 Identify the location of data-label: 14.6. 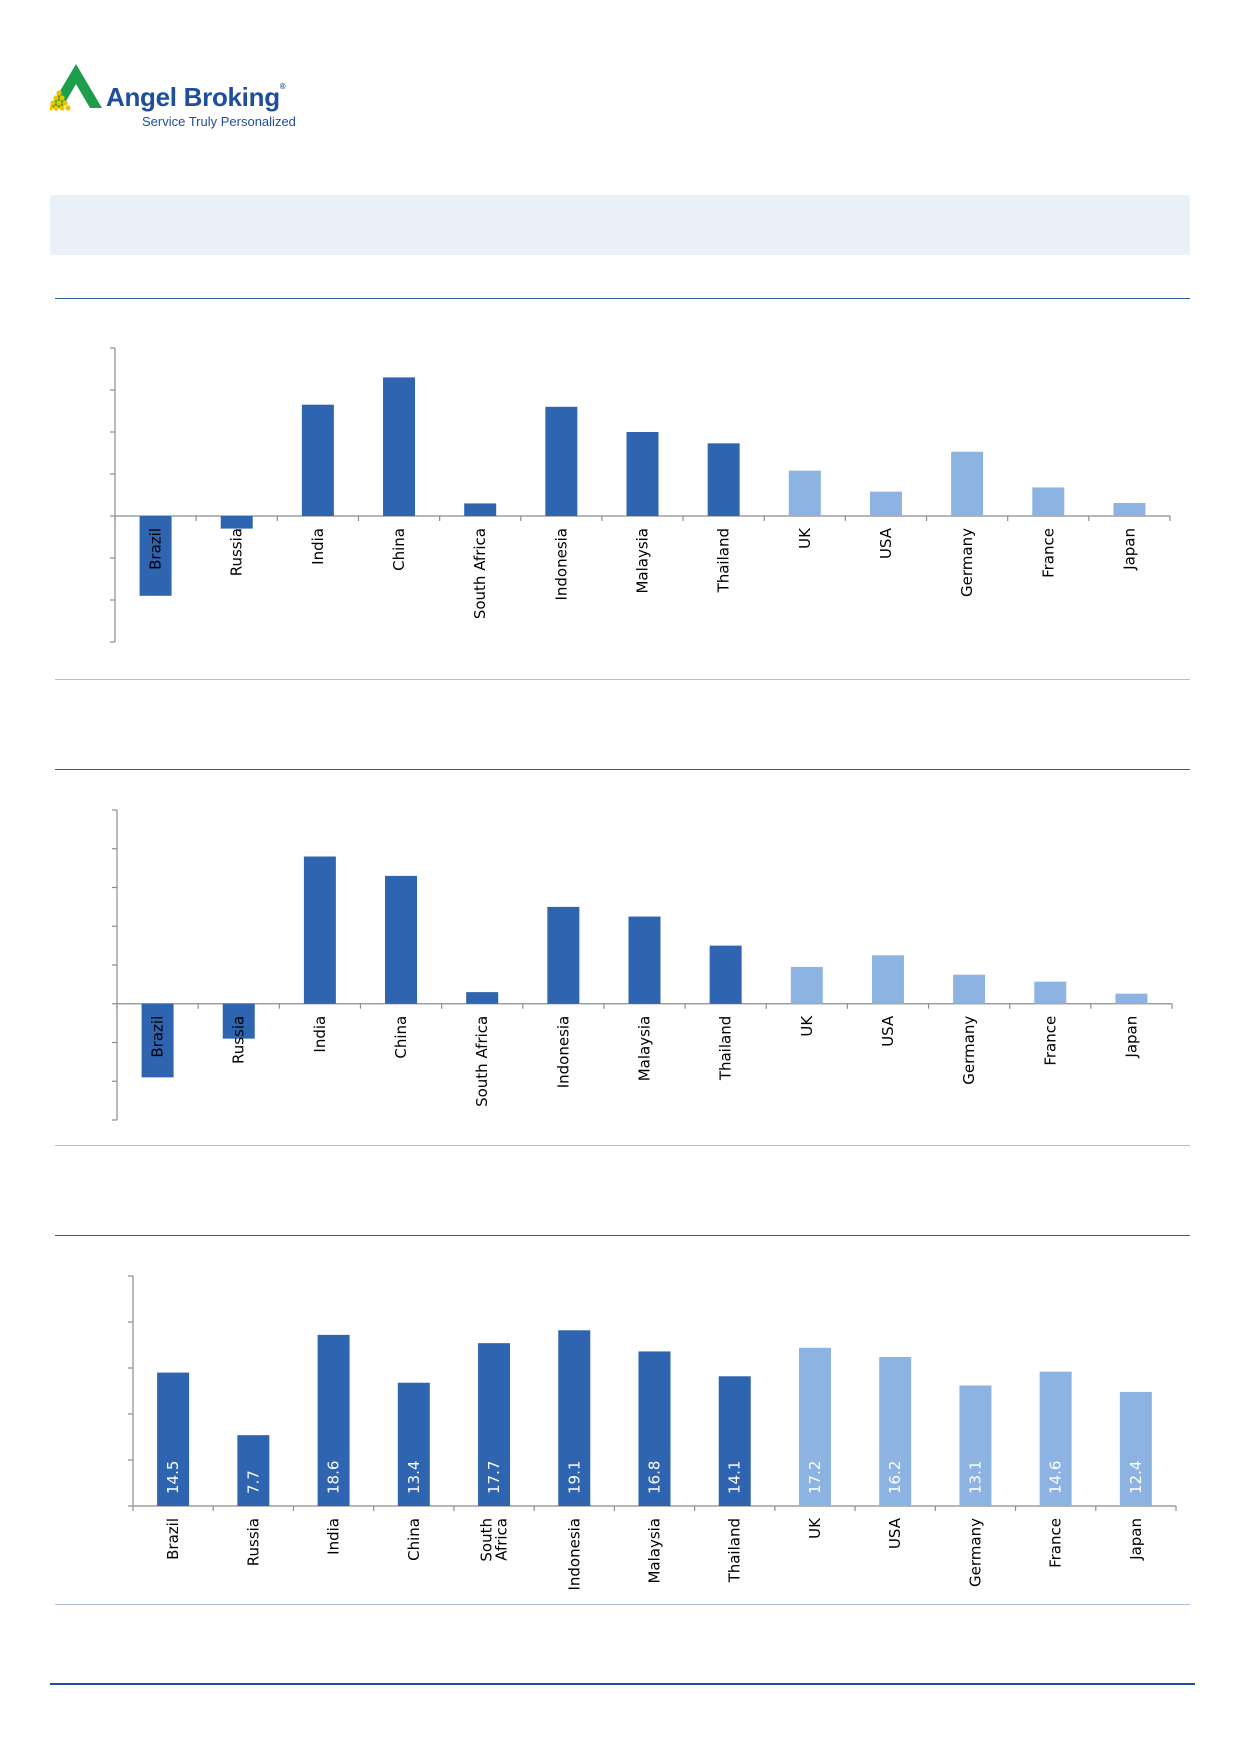
(1056, 1477).